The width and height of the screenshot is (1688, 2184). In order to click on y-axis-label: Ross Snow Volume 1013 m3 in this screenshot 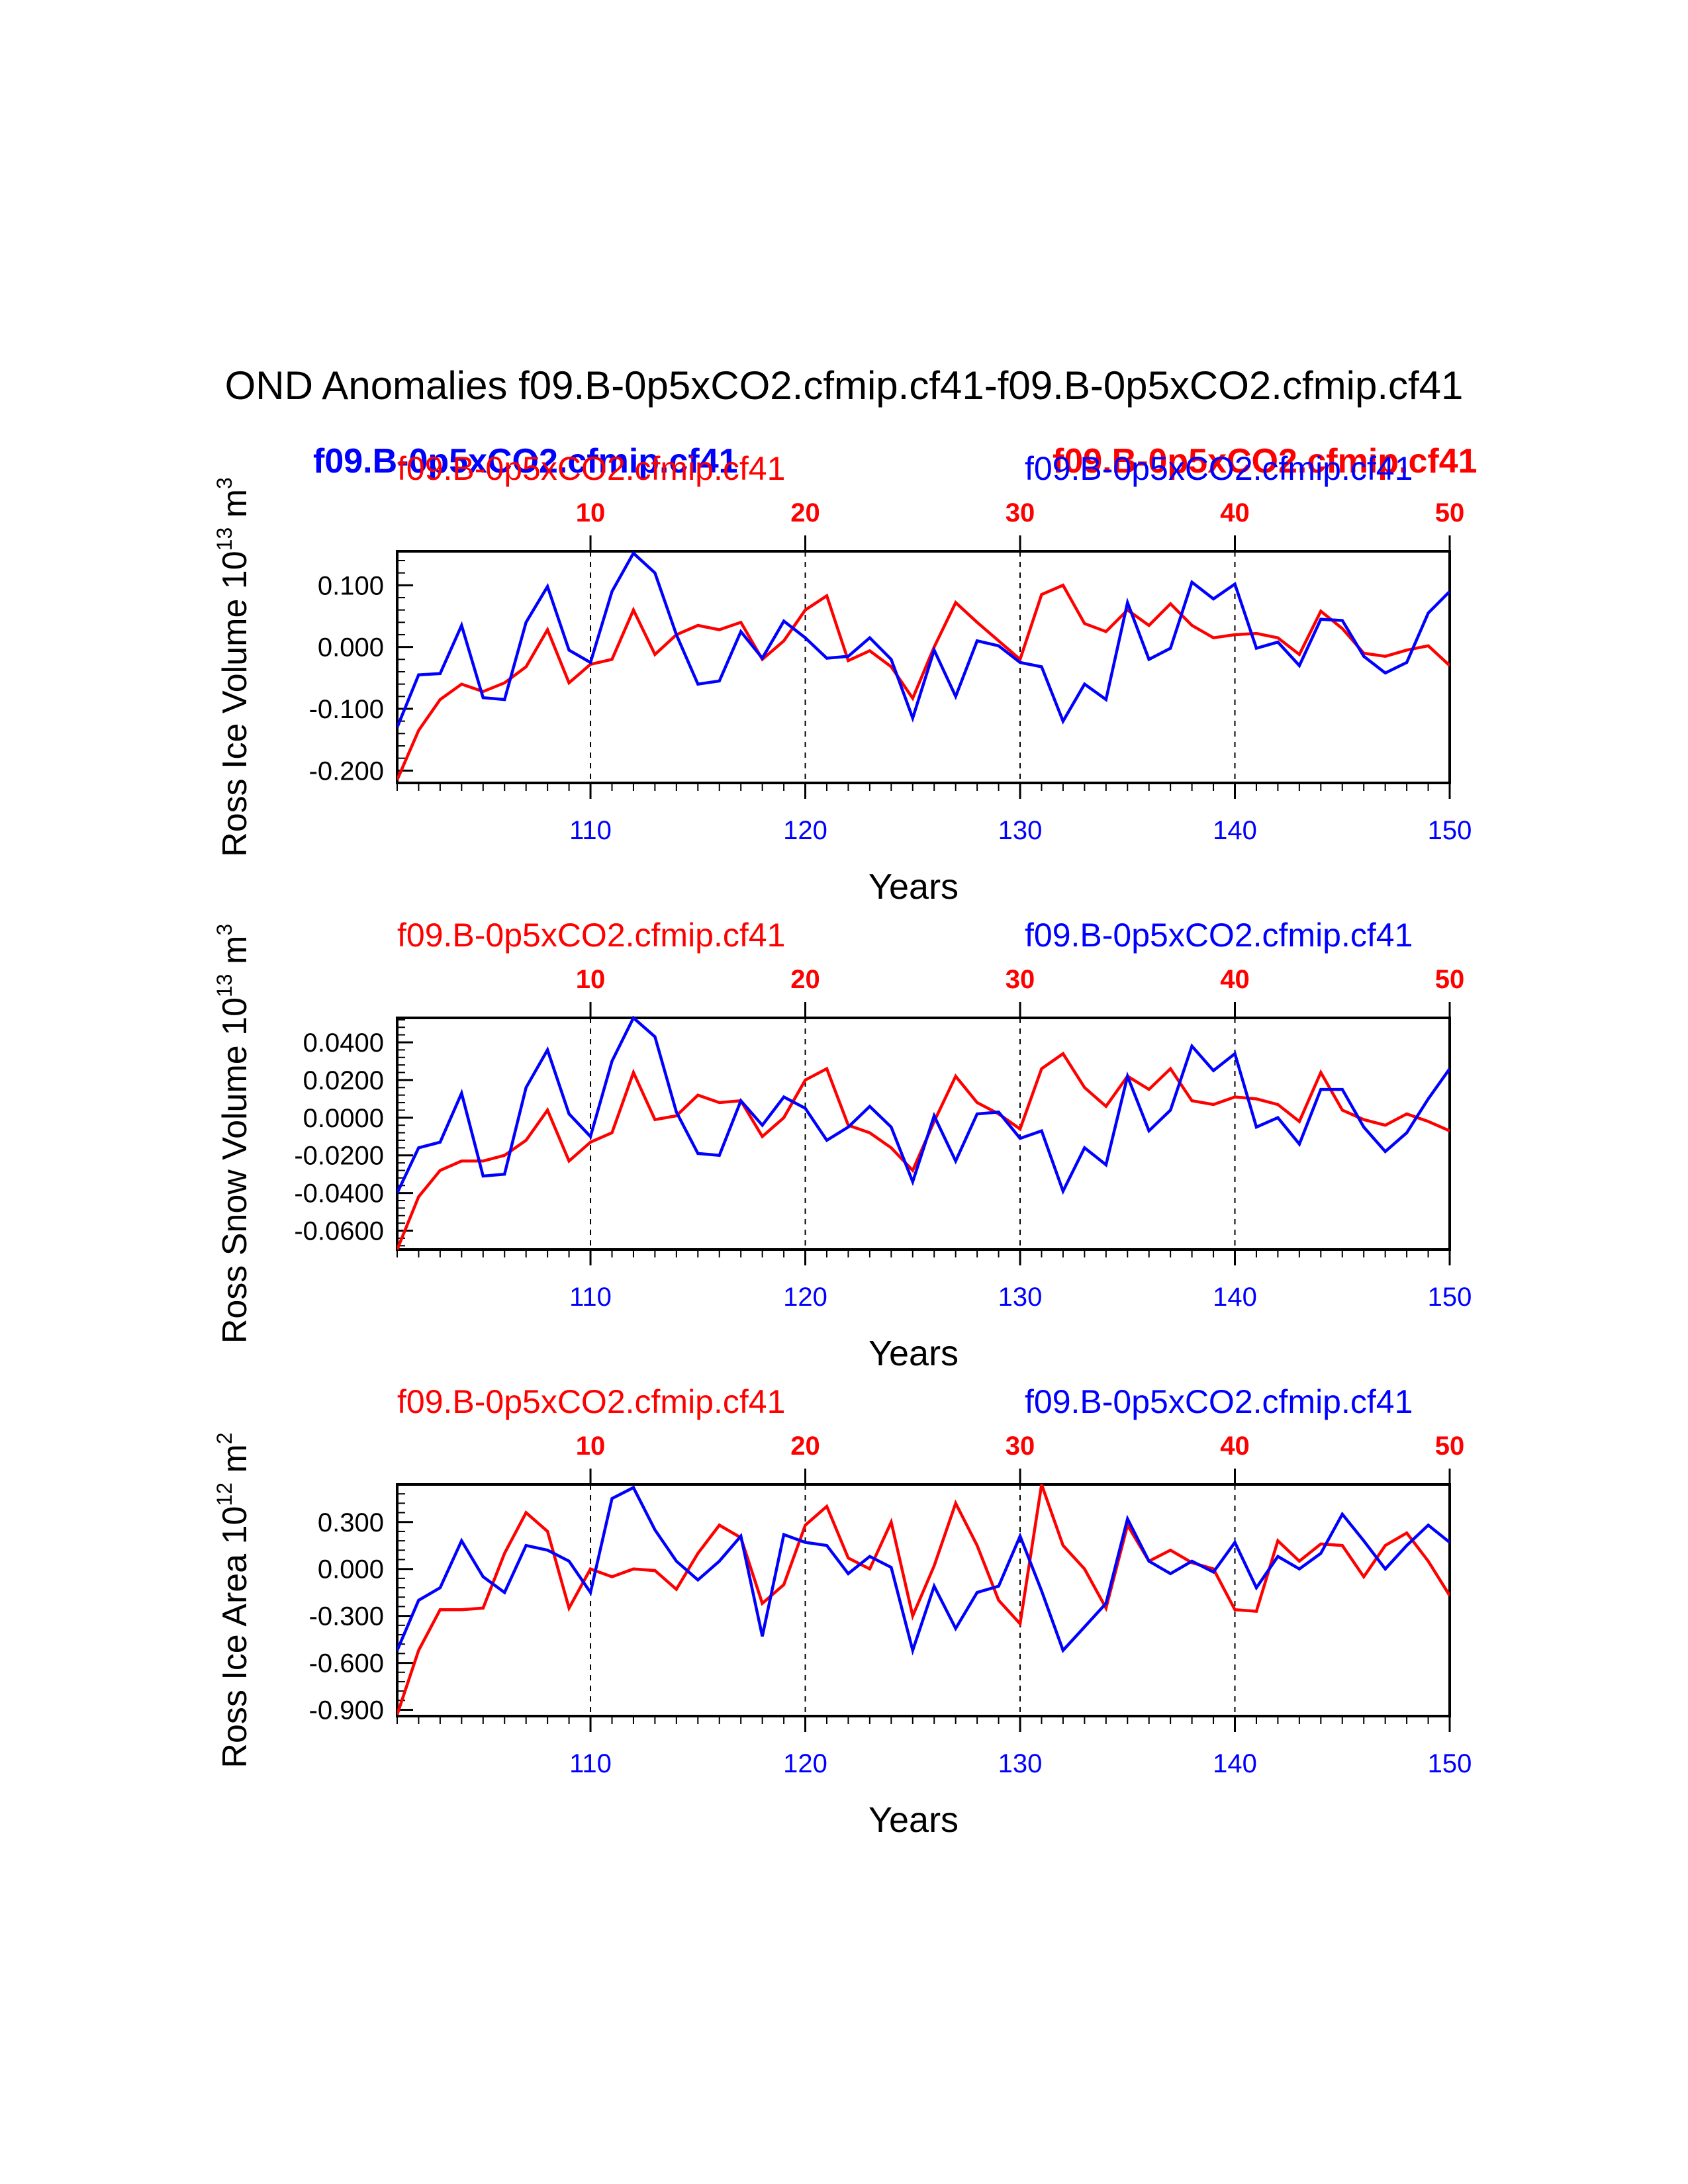, I will do `click(233, 1133)`.